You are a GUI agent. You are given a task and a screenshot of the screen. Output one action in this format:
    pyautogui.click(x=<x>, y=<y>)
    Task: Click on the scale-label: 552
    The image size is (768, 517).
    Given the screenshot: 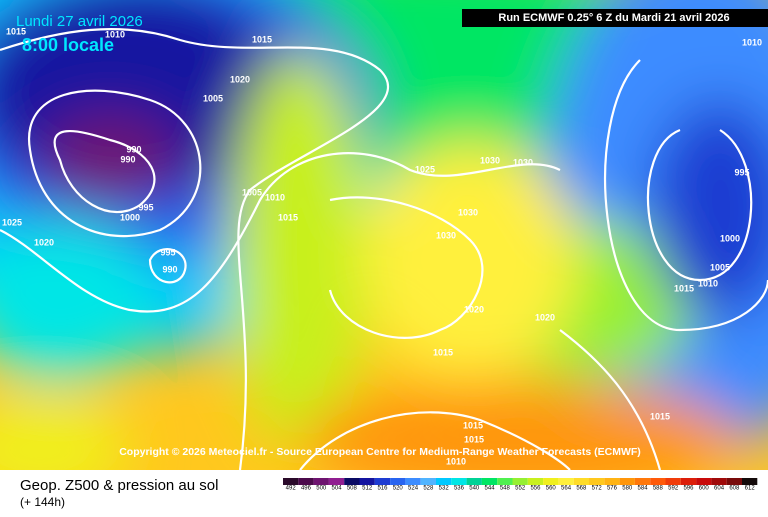 What is the action you would take?
    pyautogui.click(x=520, y=489)
    